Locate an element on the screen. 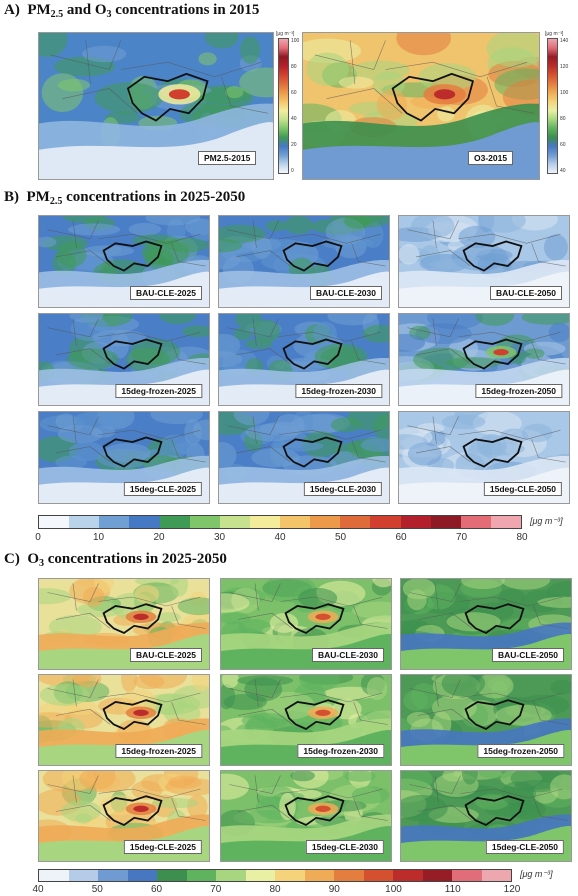 The image size is (578, 896). section-a-sub1: 2.5 is located at coordinates (57, 14).